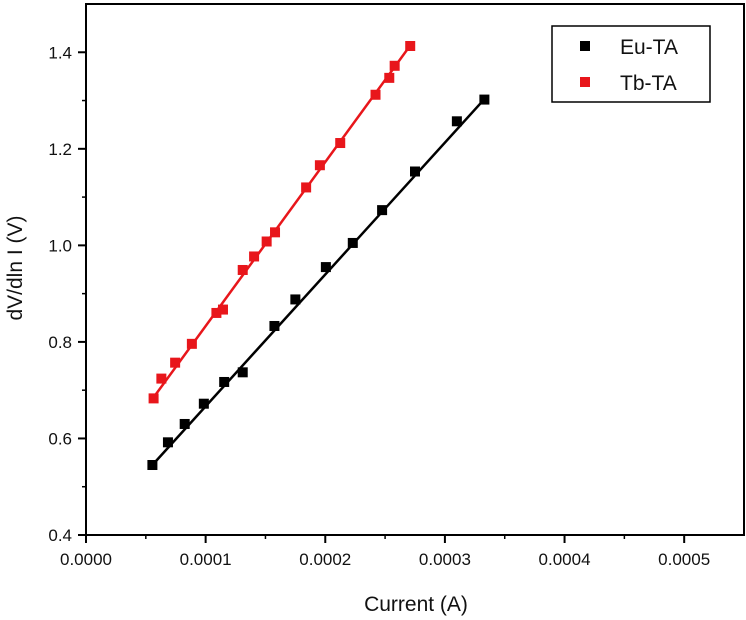 The width and height of the screenshot is (746, 620). I want to click on legend: Eu-TA Tb-TA, so click(631, 64).